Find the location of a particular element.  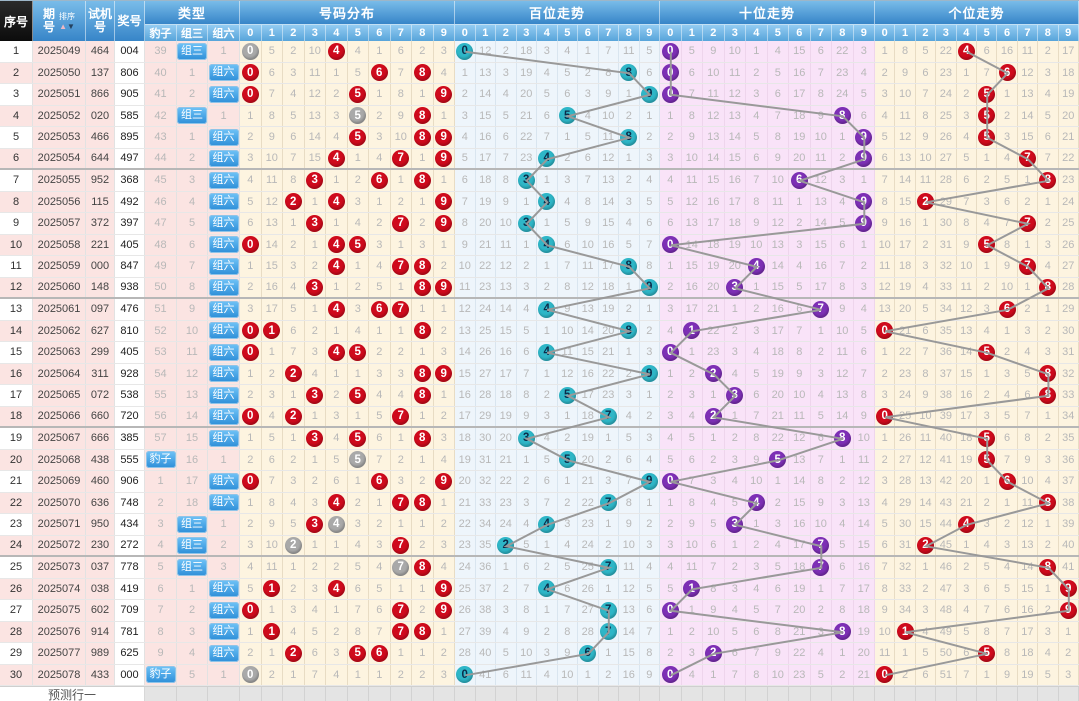

type-missing-count: 40 is located at coordinates (160, 72).